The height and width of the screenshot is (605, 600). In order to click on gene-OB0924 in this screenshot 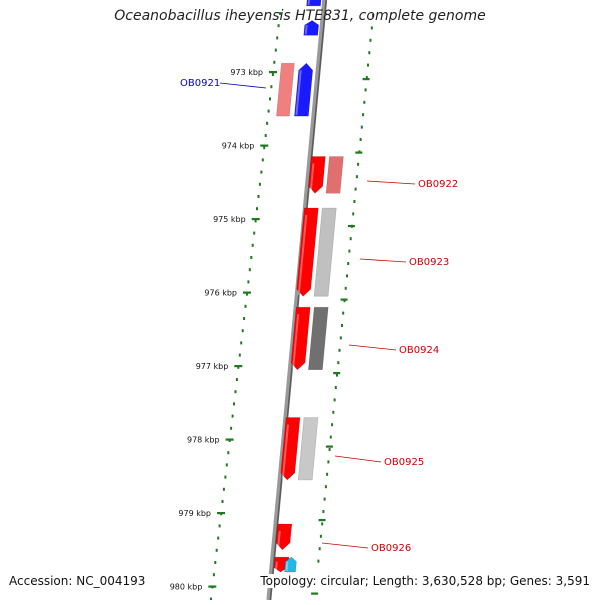, I will do `click(300, 338)`.